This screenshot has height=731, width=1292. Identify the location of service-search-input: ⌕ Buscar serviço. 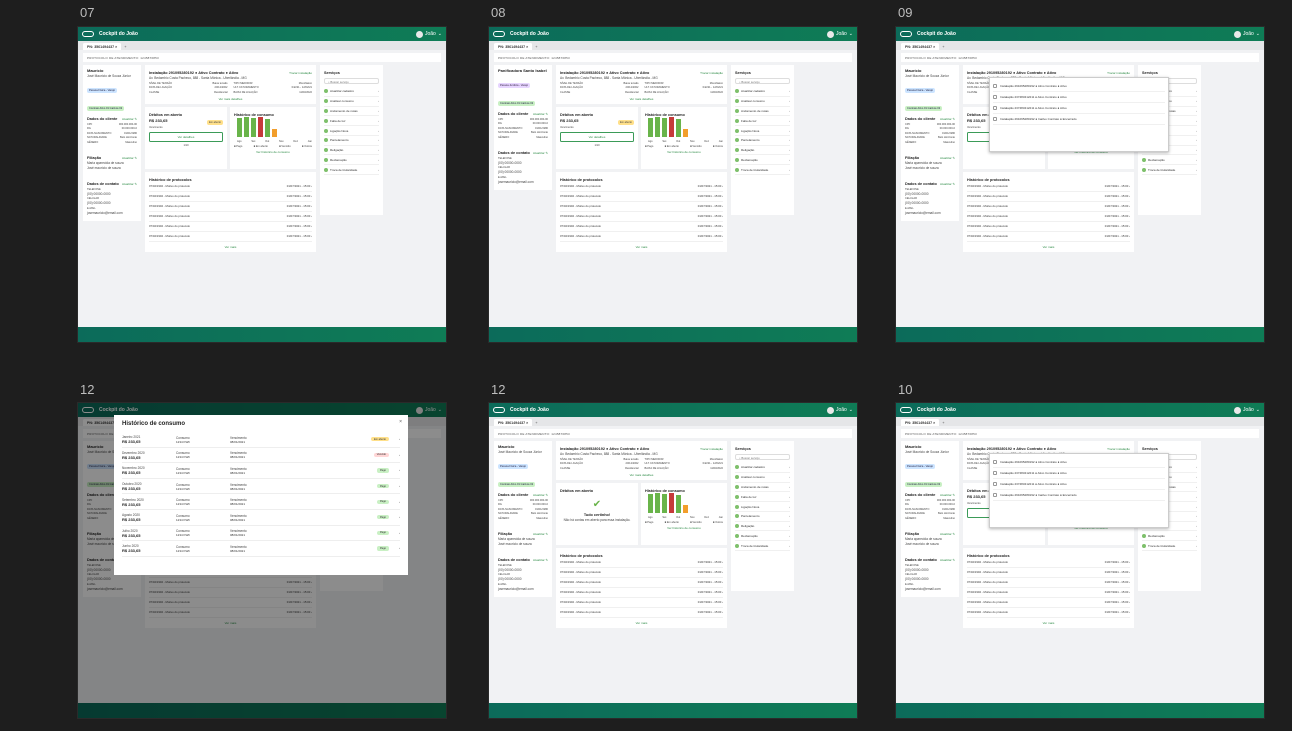
(762, 457).